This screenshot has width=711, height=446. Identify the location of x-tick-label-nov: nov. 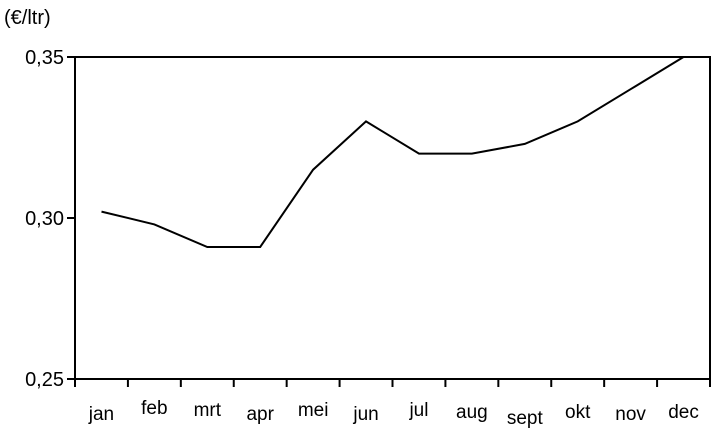
(630, 414).